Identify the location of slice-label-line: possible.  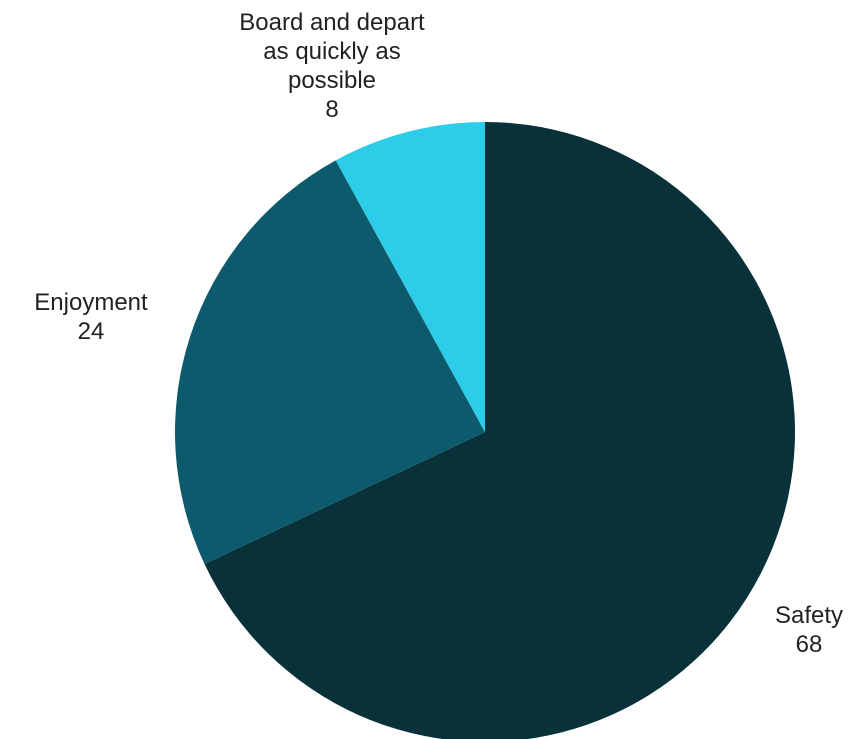
(332, 80).